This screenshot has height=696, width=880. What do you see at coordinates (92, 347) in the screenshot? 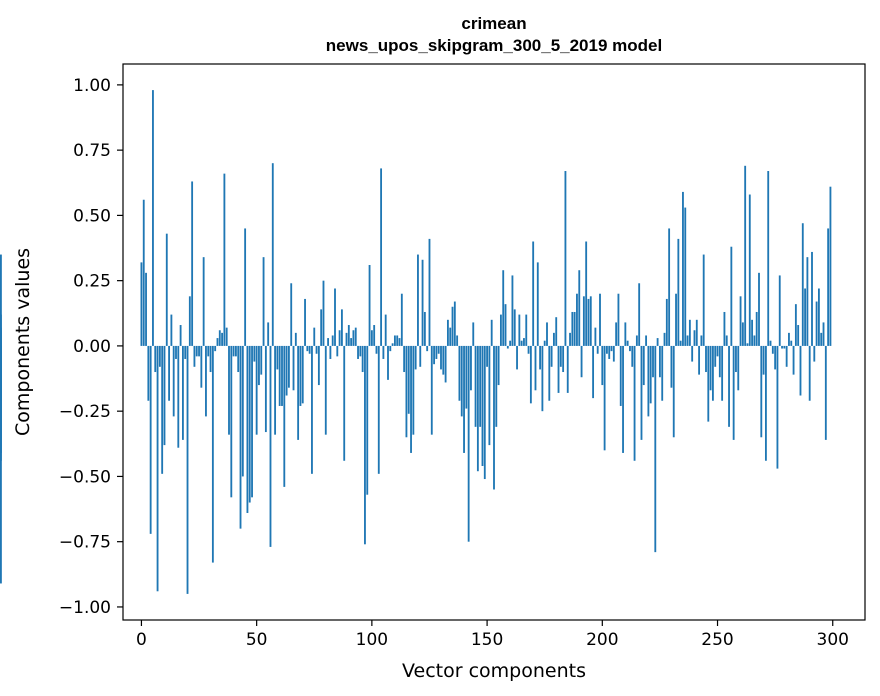
I see `y-tick-label: 0.00` at bounding box center [92, 347].